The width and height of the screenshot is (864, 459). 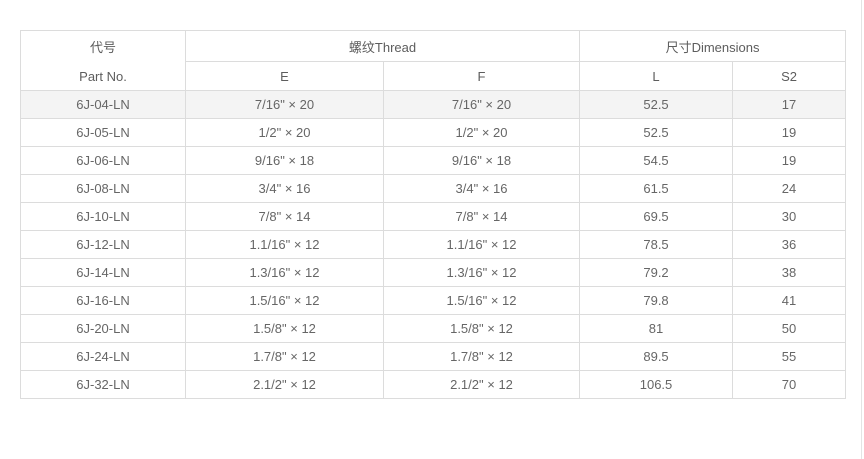 What do you see at coordinates (103, 384) in the screenshot?
I see `cell-part-no: 6J-32-LN` at bounding box center [103, 384].